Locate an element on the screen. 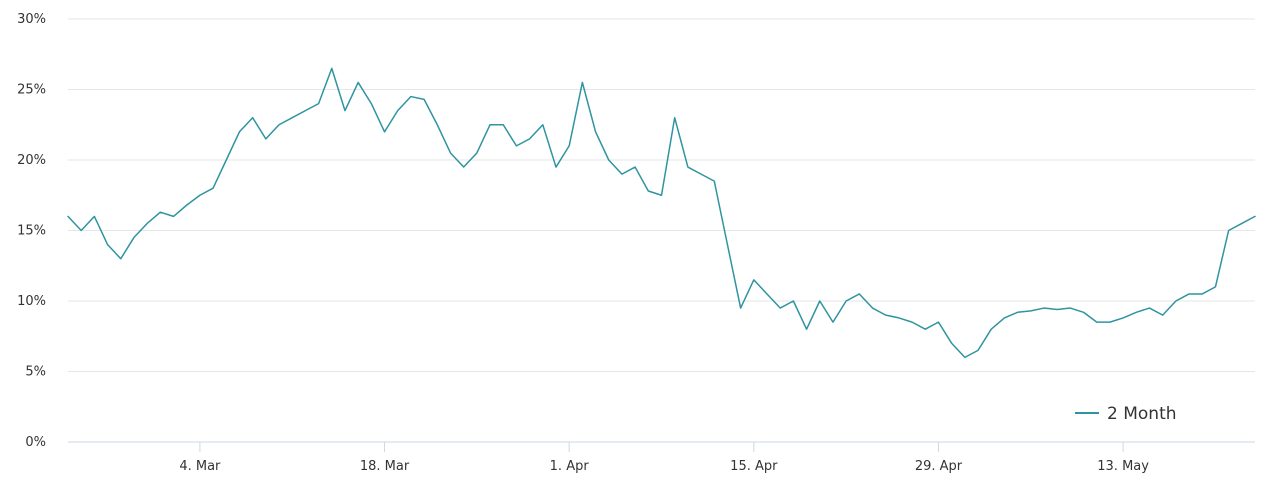 The height and width of the screenshot is (489, 1273). legend: 2 Month is located at coordinates (1126, 414).